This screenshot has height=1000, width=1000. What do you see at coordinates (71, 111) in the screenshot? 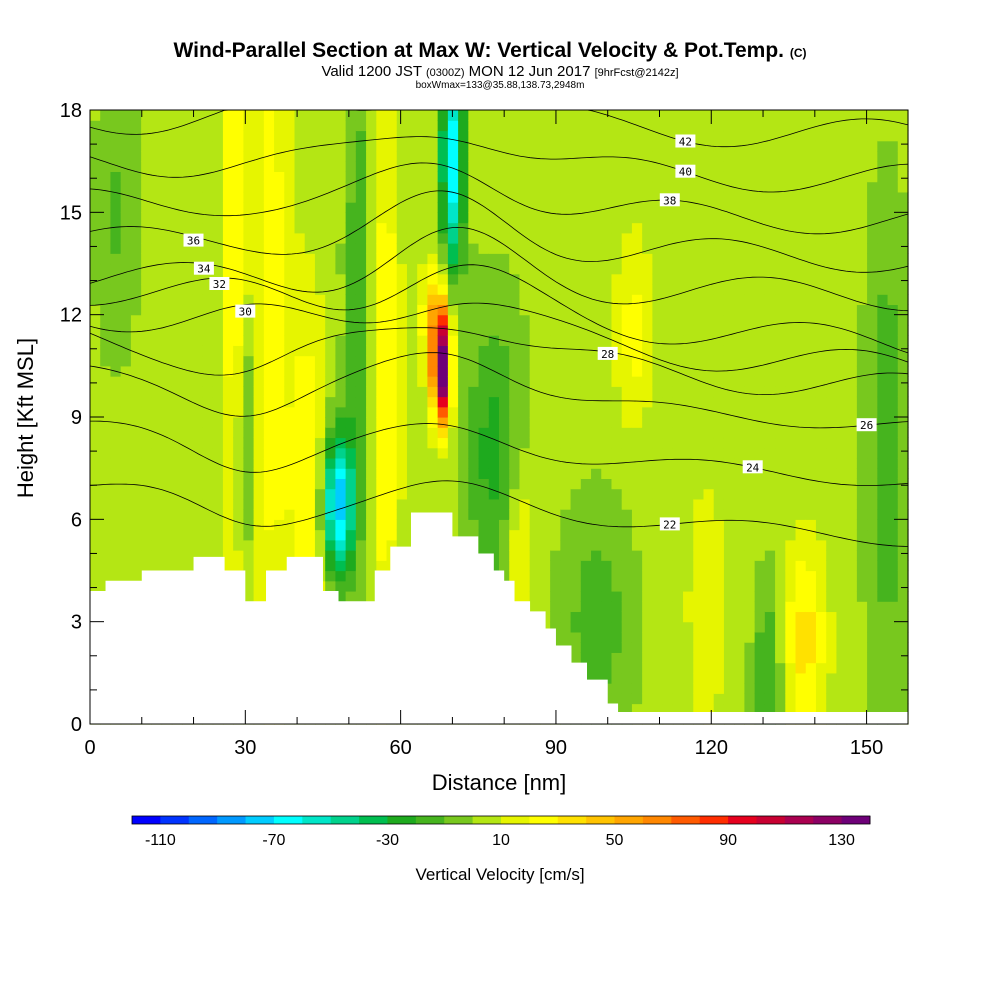
I see `y-tick-label: 18` at bounding box center [71, 111].